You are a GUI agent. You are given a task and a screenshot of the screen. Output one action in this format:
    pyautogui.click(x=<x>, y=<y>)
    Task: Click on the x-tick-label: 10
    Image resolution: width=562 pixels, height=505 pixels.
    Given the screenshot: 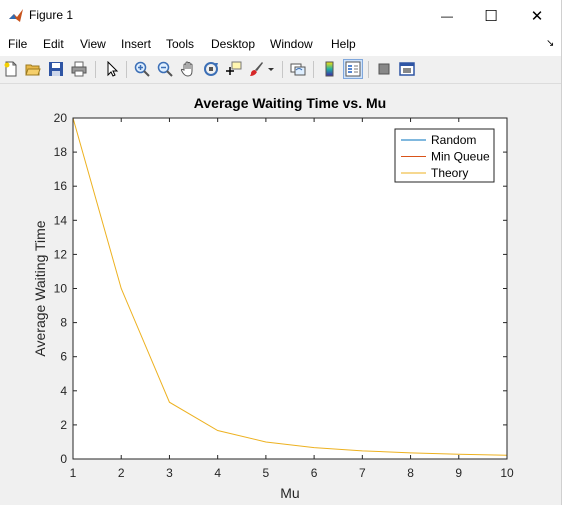 What is the action you would take?
    pyautogui.click(x=507, y=473)
    